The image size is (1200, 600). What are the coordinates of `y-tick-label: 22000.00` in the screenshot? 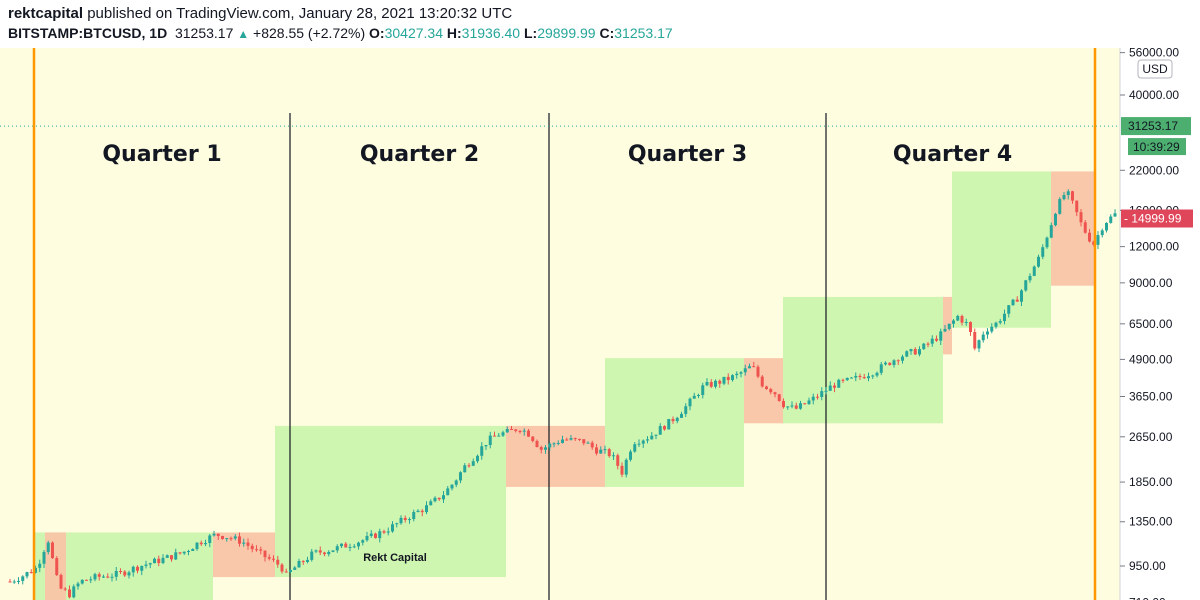 It's located at (1154, 170).